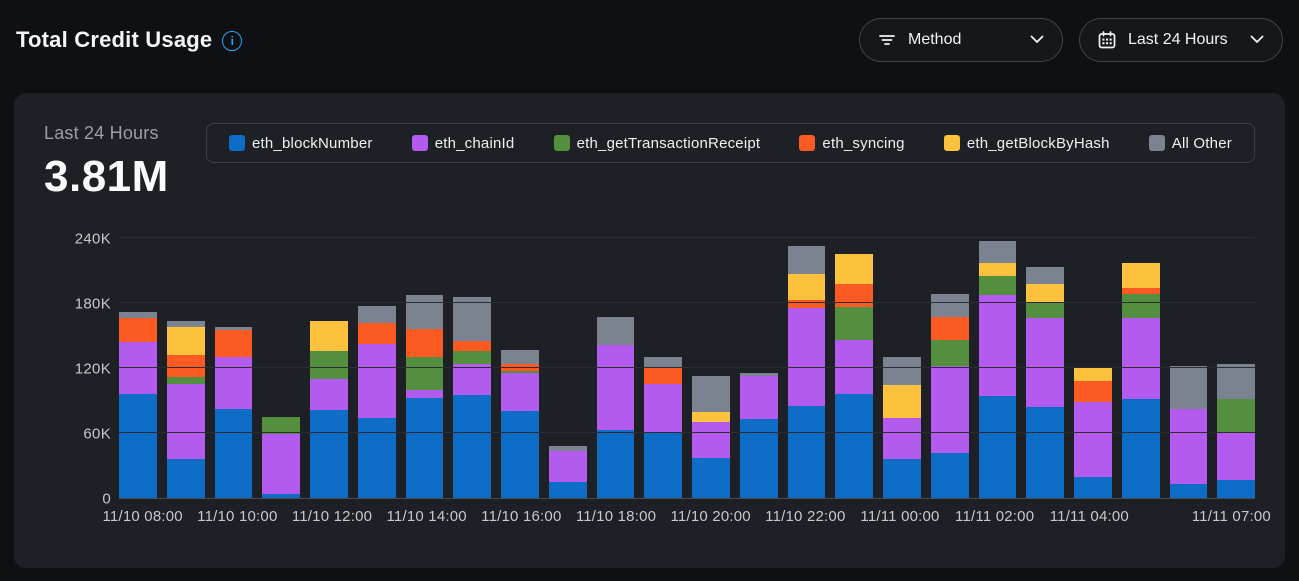 The height and width of the screenshot is (581, 1299). What do you see at coordinates (657, 143) in the screenshot?
I see `legend-item-eth-getTransactionReceipt: eth_getTransactionReceipt` at bounding box center [657, 143].